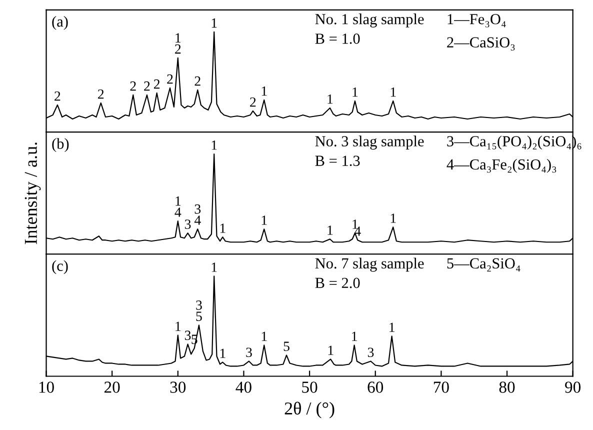 The height and width of the screenshot is (430, 593). Describe the element at coordinates (112, 387) in the screenshot. I see `x-tick-label: 20` at that location.